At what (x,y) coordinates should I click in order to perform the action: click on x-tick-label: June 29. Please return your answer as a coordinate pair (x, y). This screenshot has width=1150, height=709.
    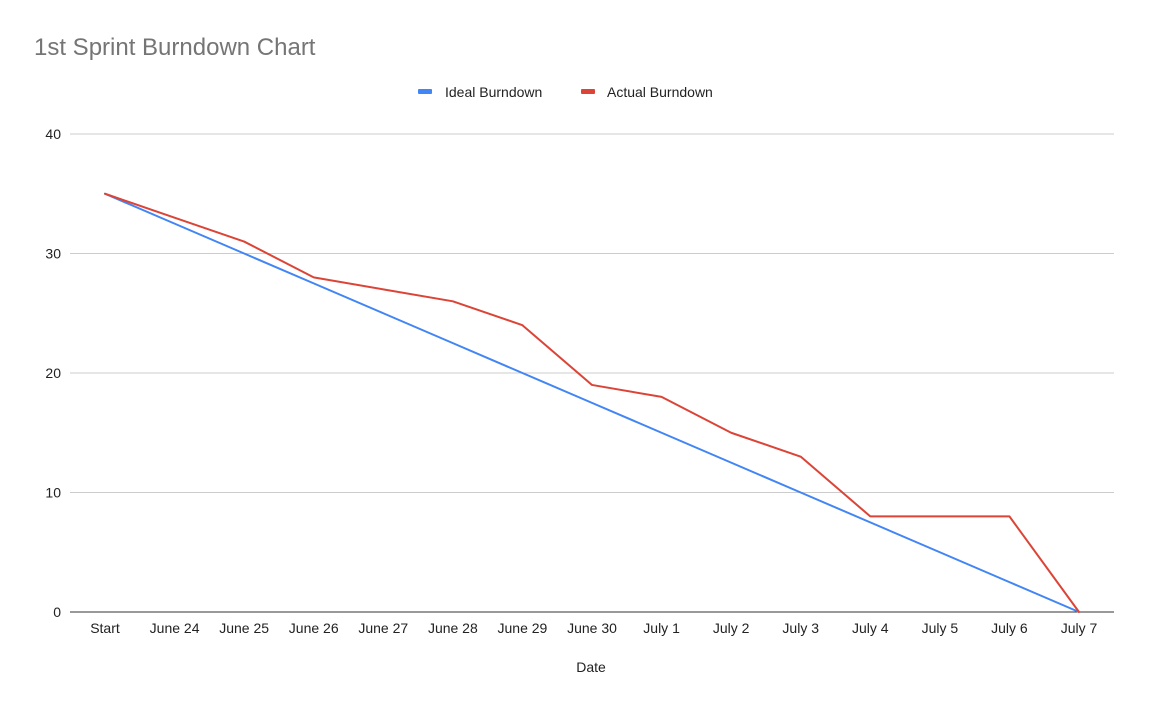
    Looking at the image, I should click on (523, 628).